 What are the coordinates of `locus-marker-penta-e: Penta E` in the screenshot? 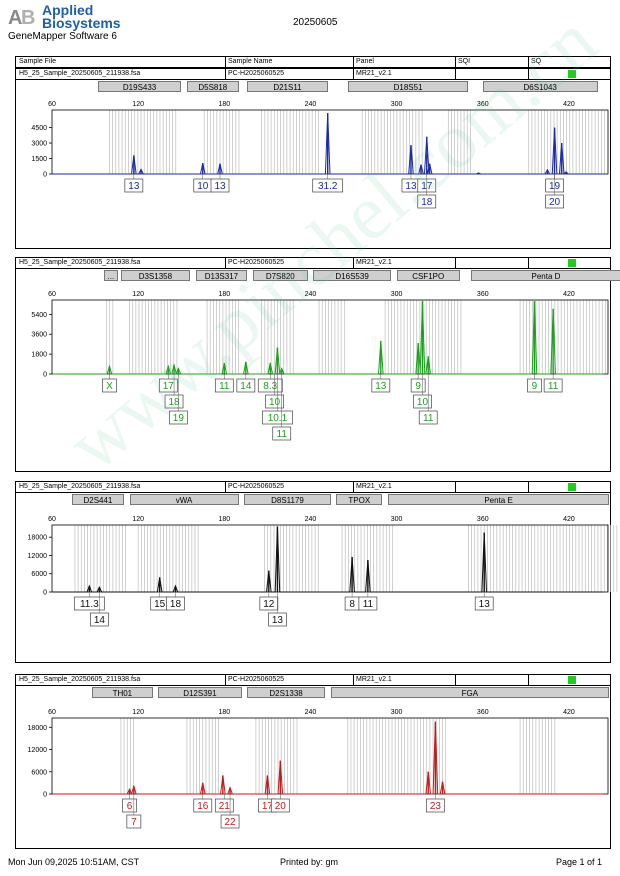 It's located at (499, 499).